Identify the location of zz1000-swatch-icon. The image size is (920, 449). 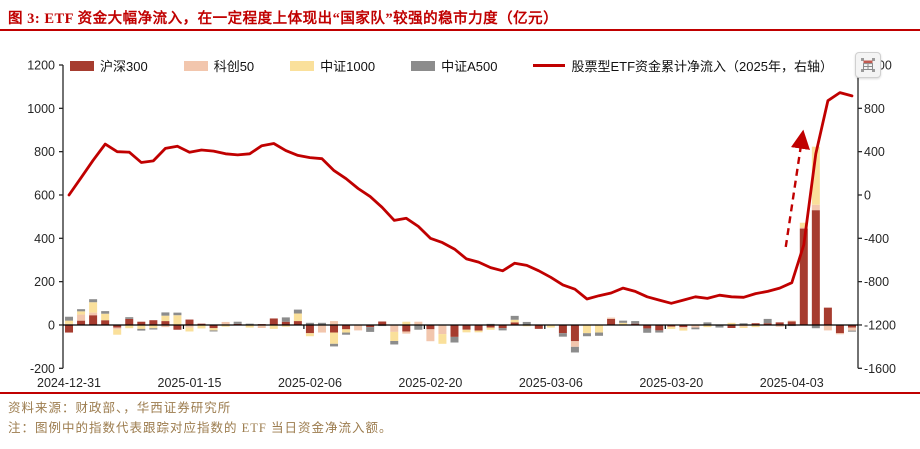
(302, 65).